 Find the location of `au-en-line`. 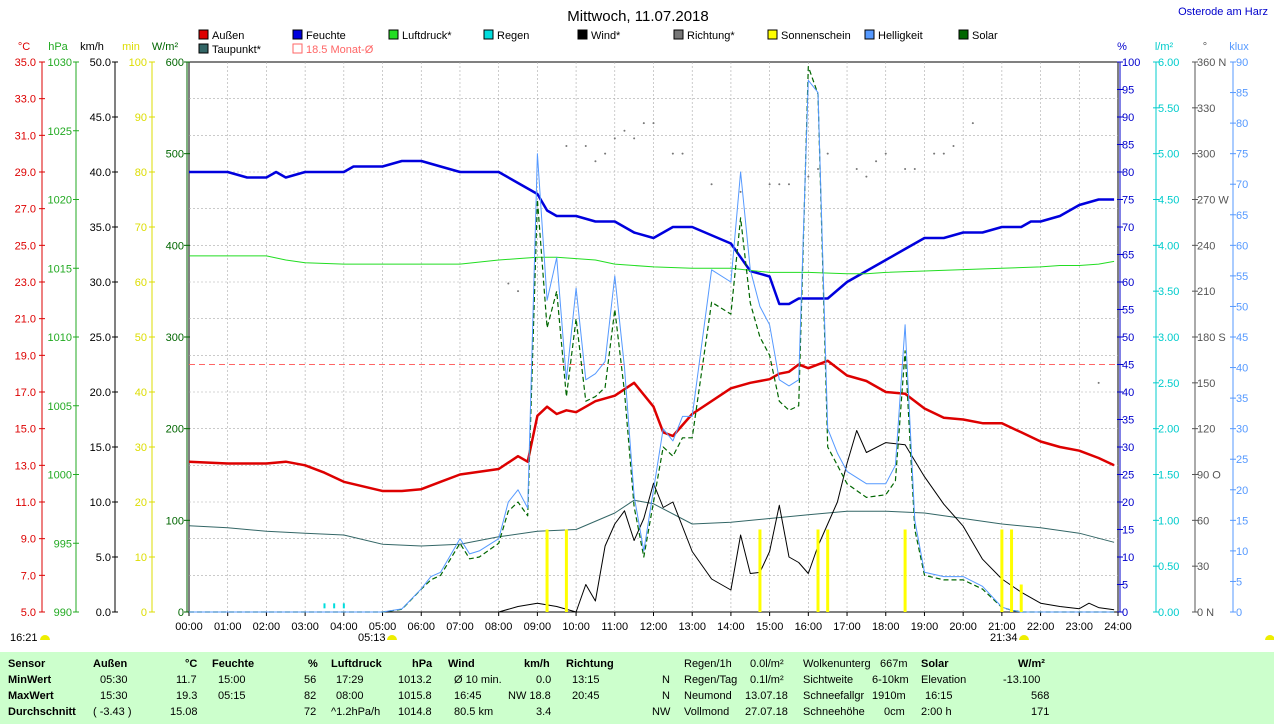

au-en-line is located at coordinates (651, 426).